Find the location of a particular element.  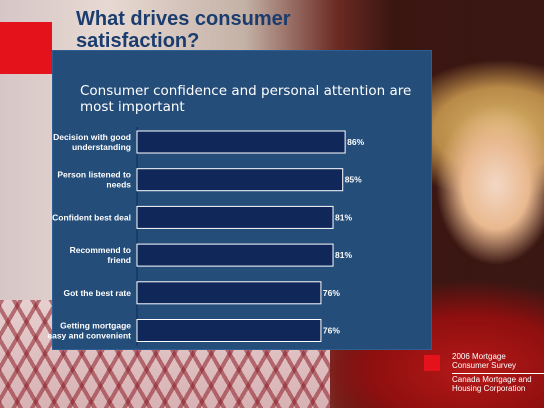

value-label-5: 76% is located at coordinates (331, 331).